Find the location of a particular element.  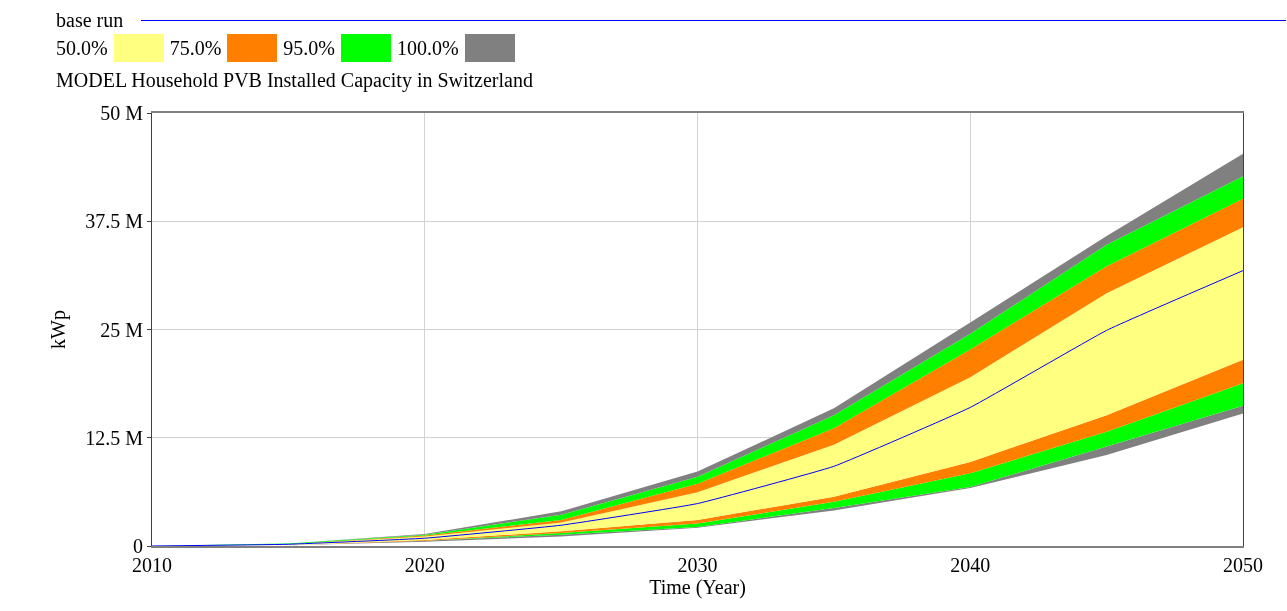

y-tick-label: 25 M is located at coordinates (122, 329).